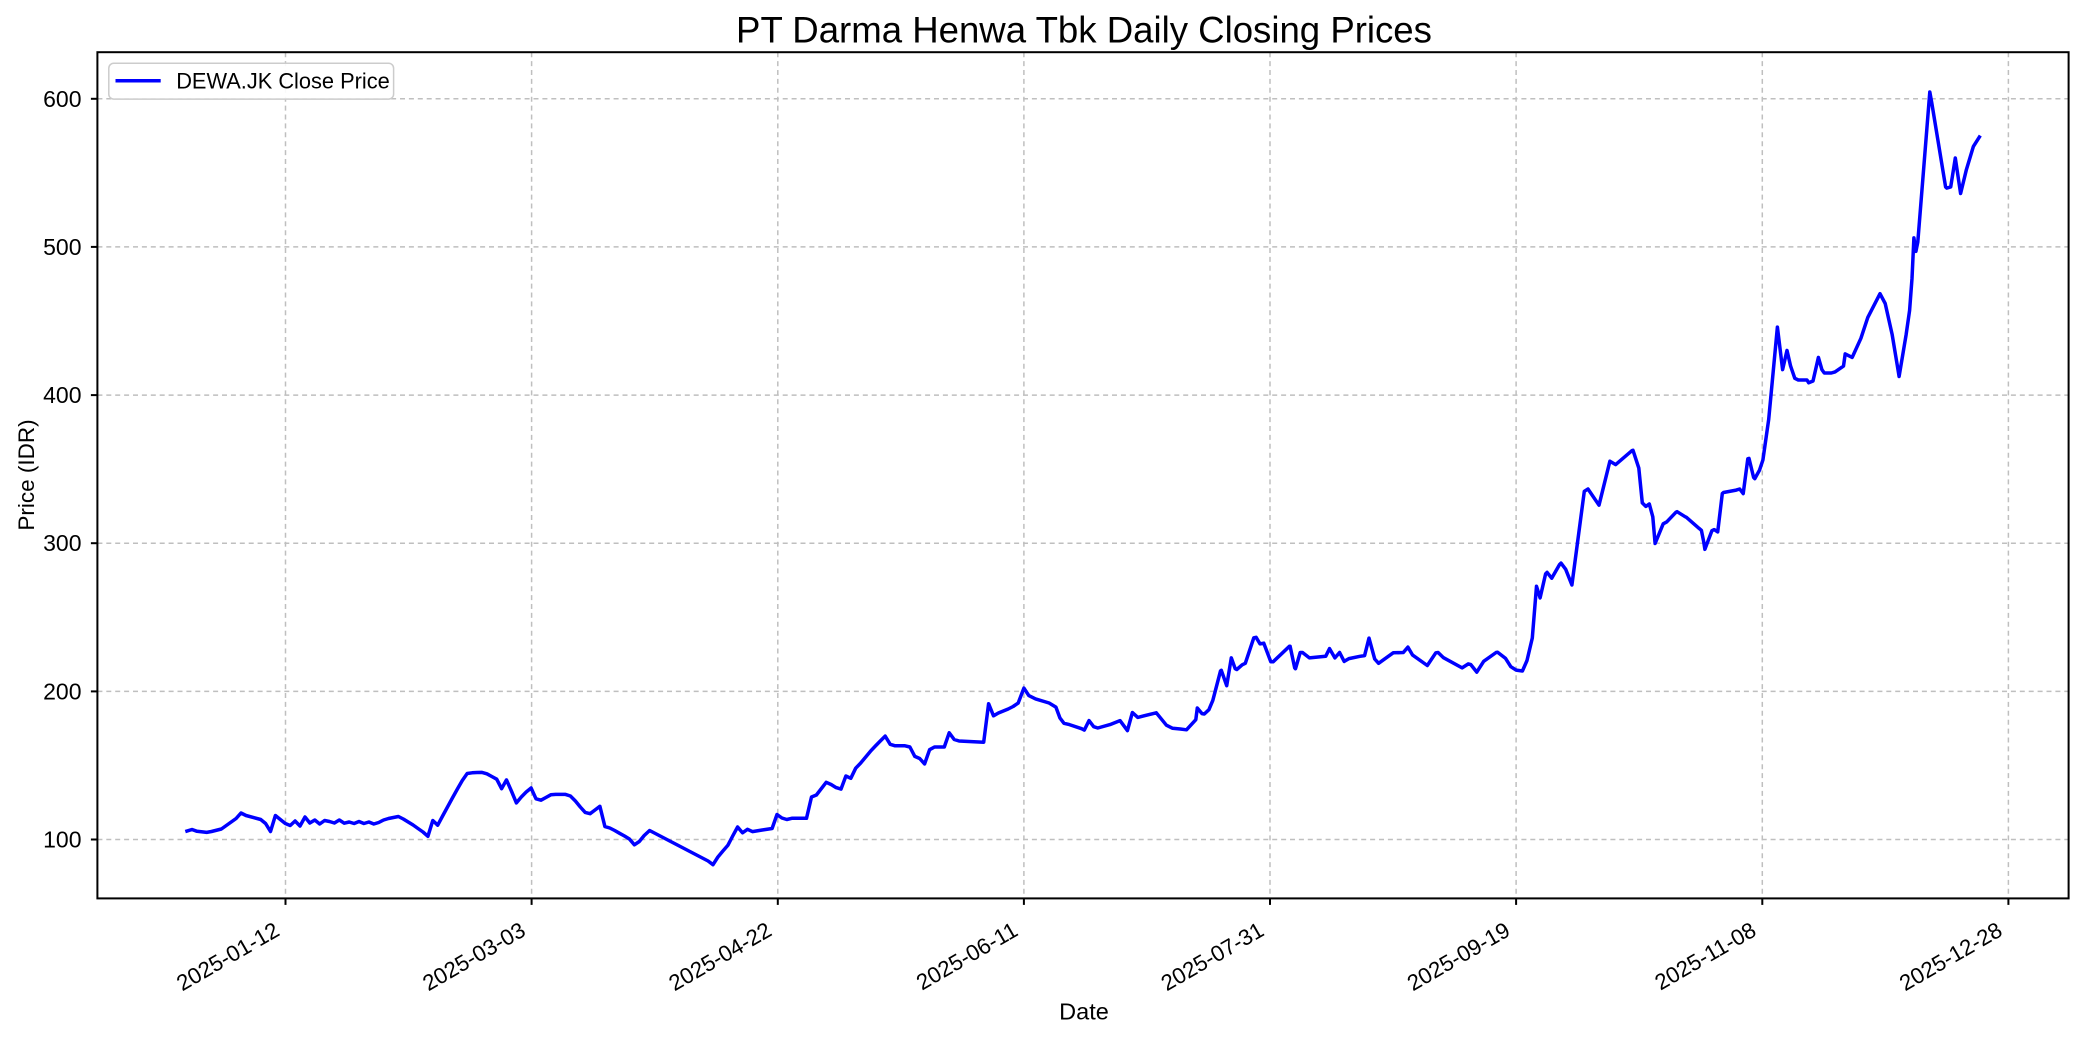 The image size is (2084, 1040). Describe the element at coordinates (26, 474) in the screenshot. I see `svg-text: Price (IDR)` at that location.